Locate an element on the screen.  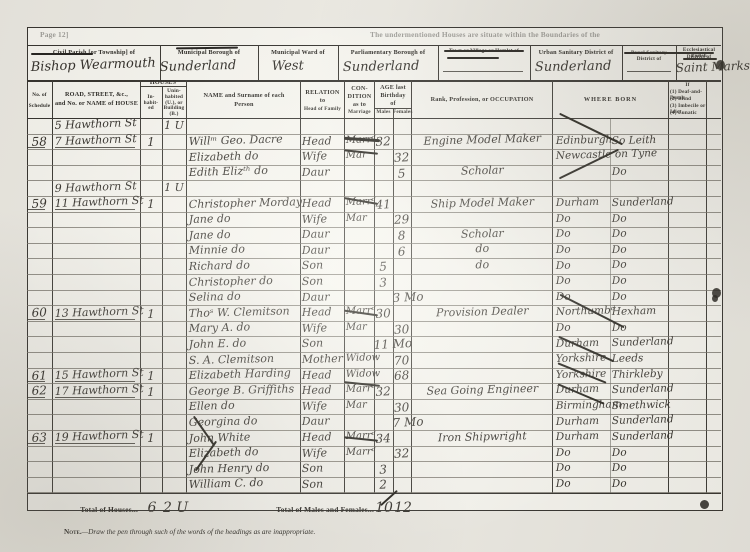
district-label-municipal-ward: Municipal Ward of is located at coordinates (298, 52).